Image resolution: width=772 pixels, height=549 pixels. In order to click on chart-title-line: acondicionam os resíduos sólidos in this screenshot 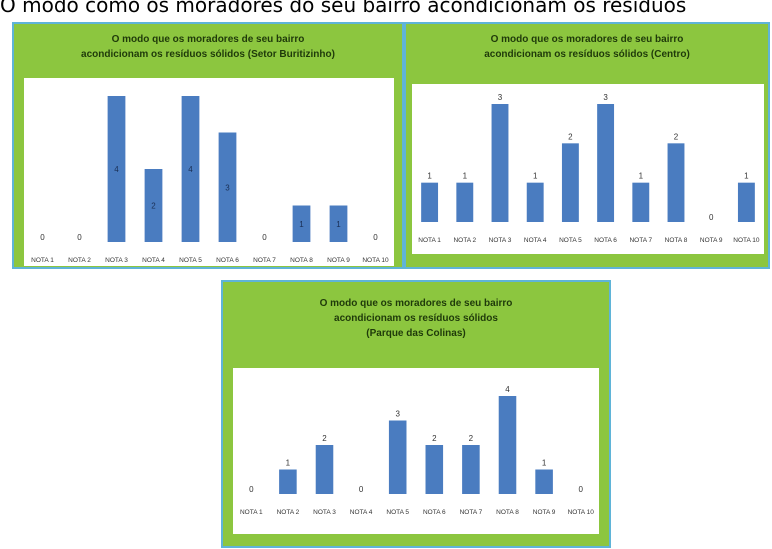, I will do `click(416, 318)`.